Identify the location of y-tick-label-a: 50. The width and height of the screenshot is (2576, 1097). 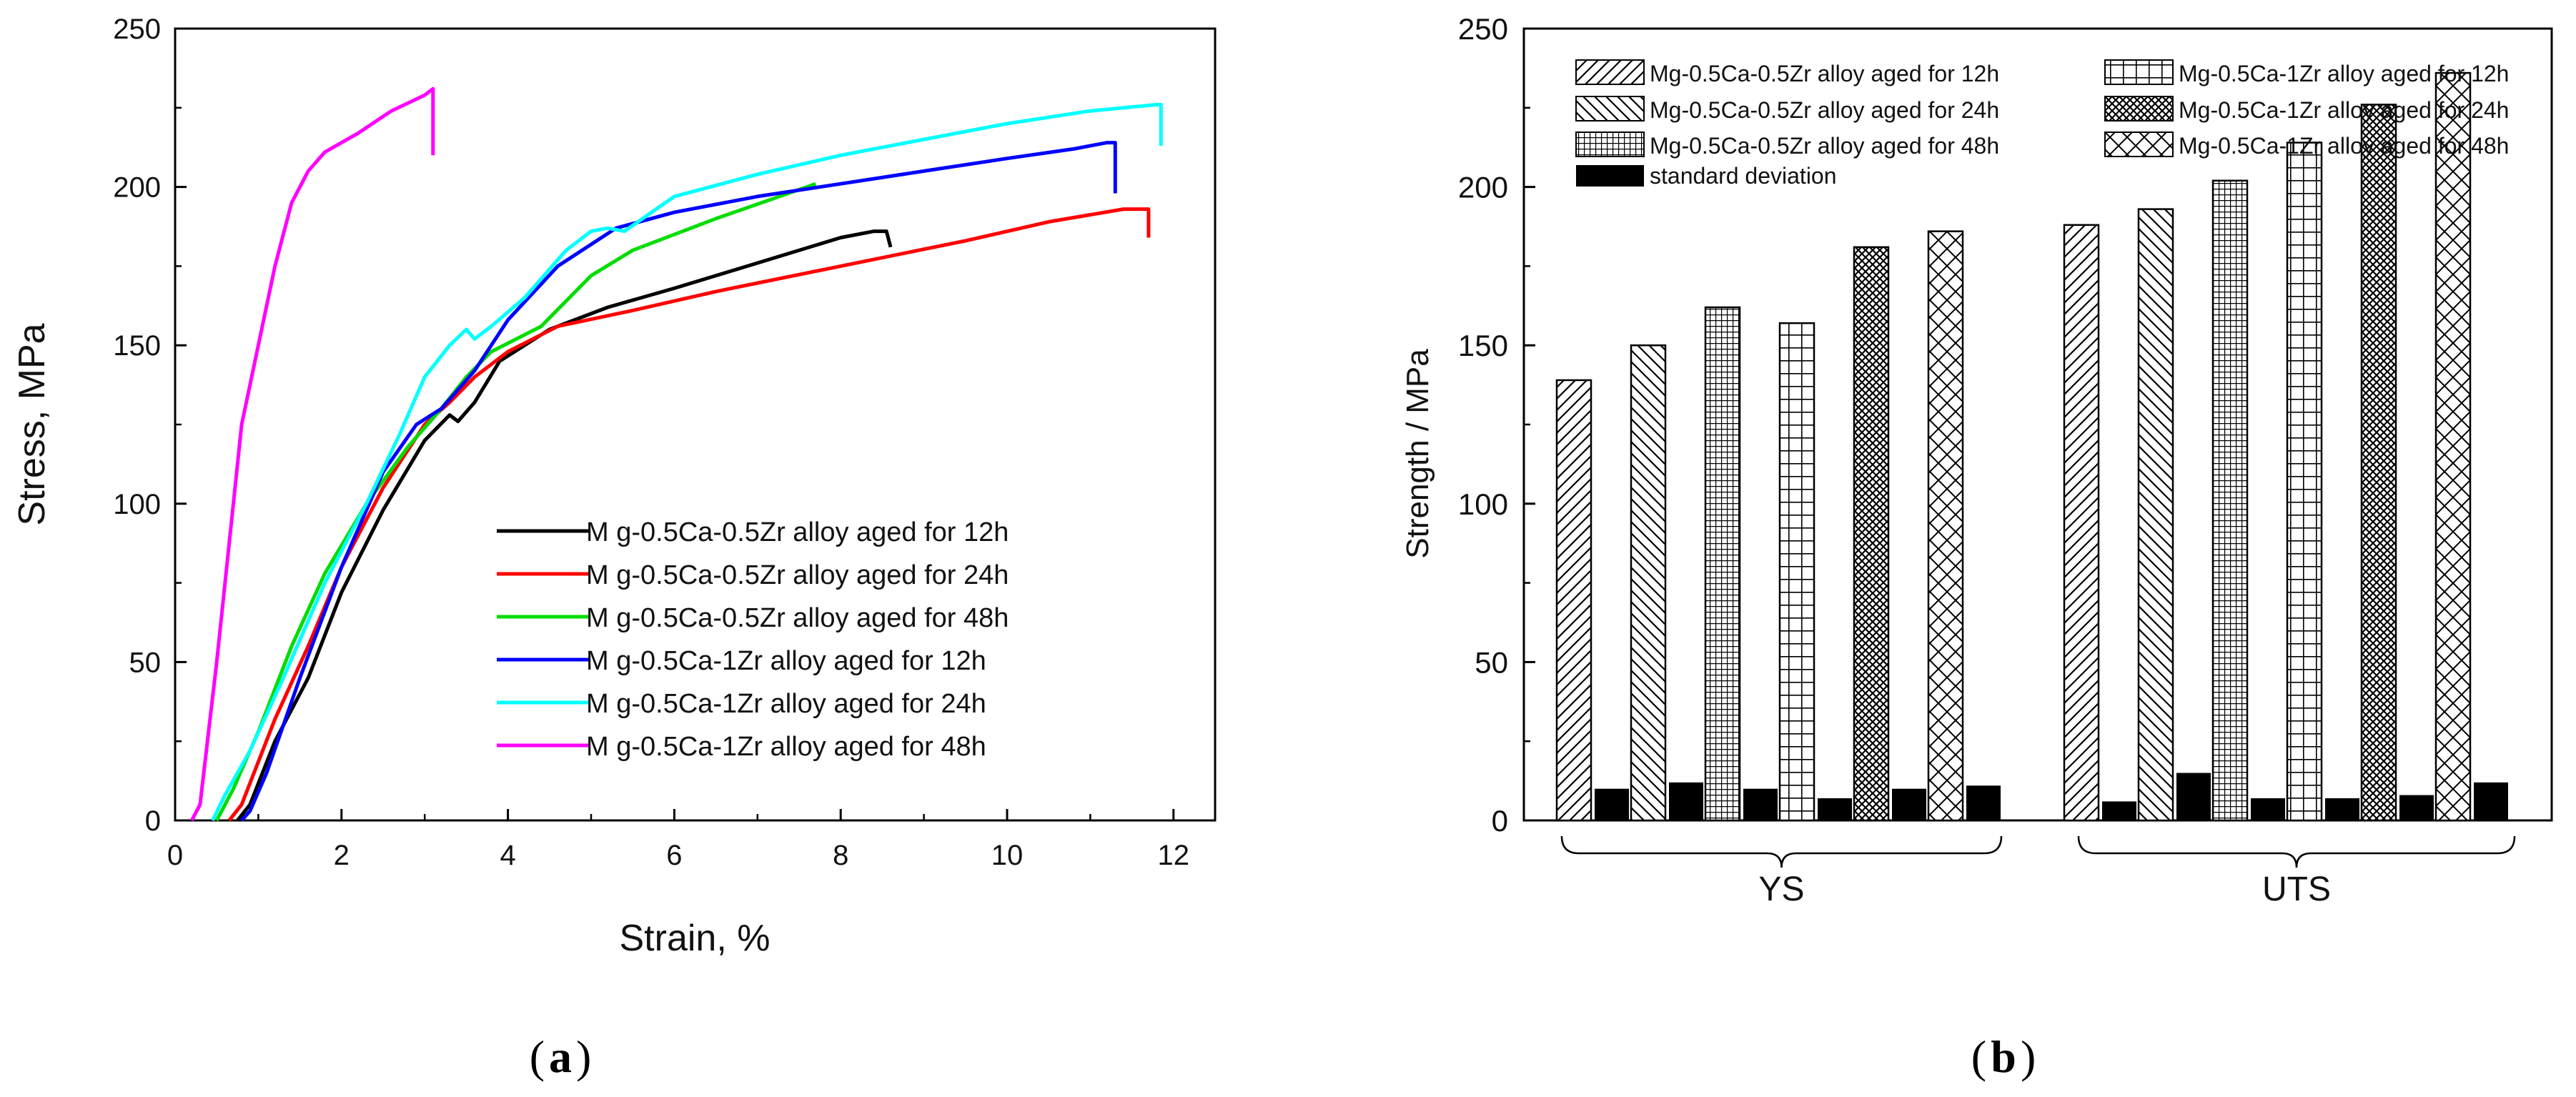
(145, 662).